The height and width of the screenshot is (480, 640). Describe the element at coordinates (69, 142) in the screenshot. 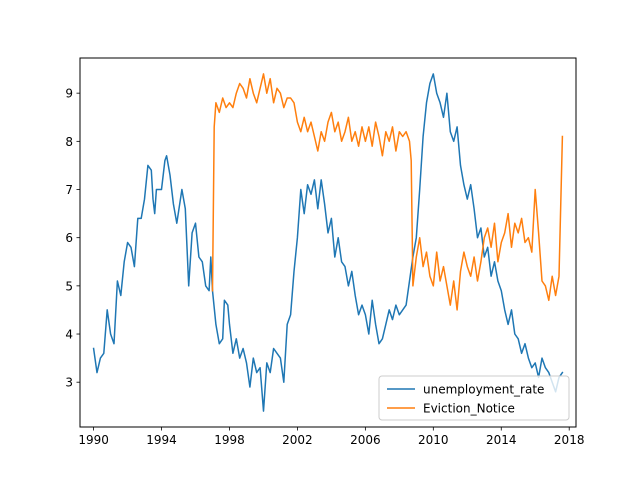

I see `y-tick-label: 8` at that location.